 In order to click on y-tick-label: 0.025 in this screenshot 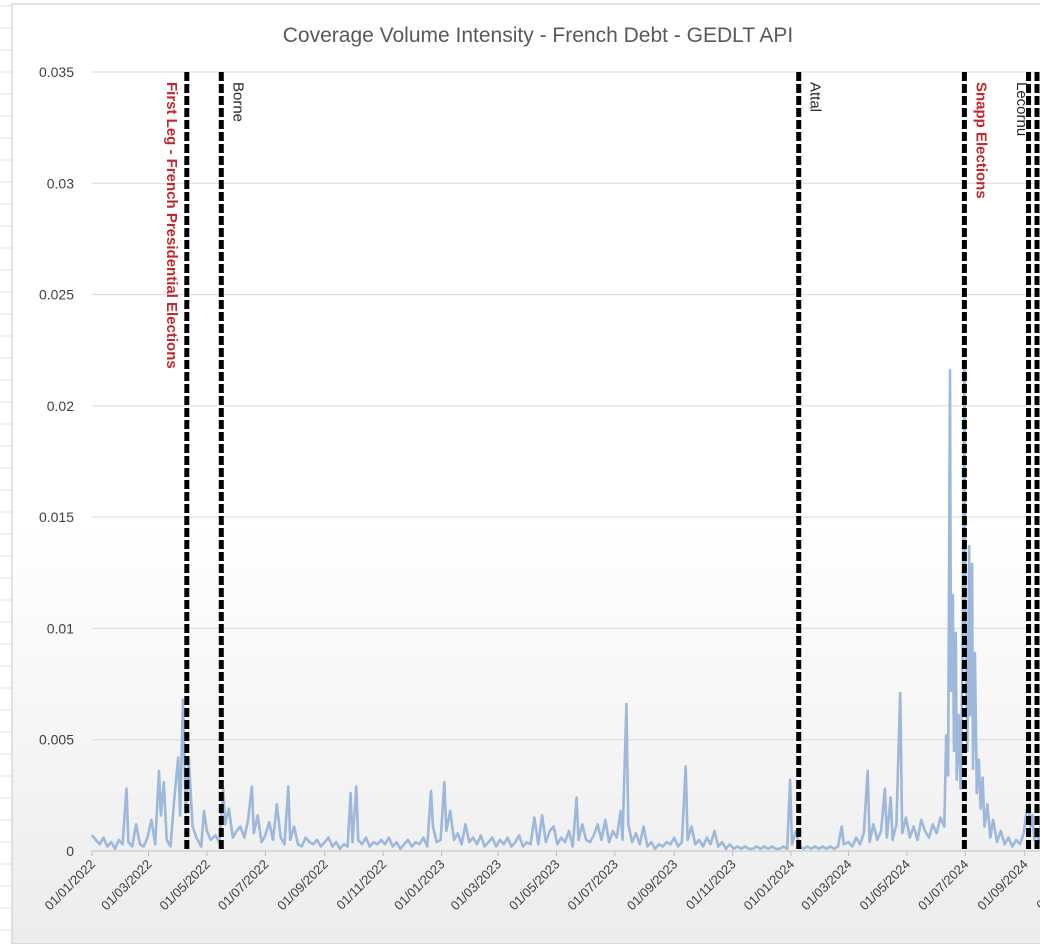, I will do `click(56, 295)`.